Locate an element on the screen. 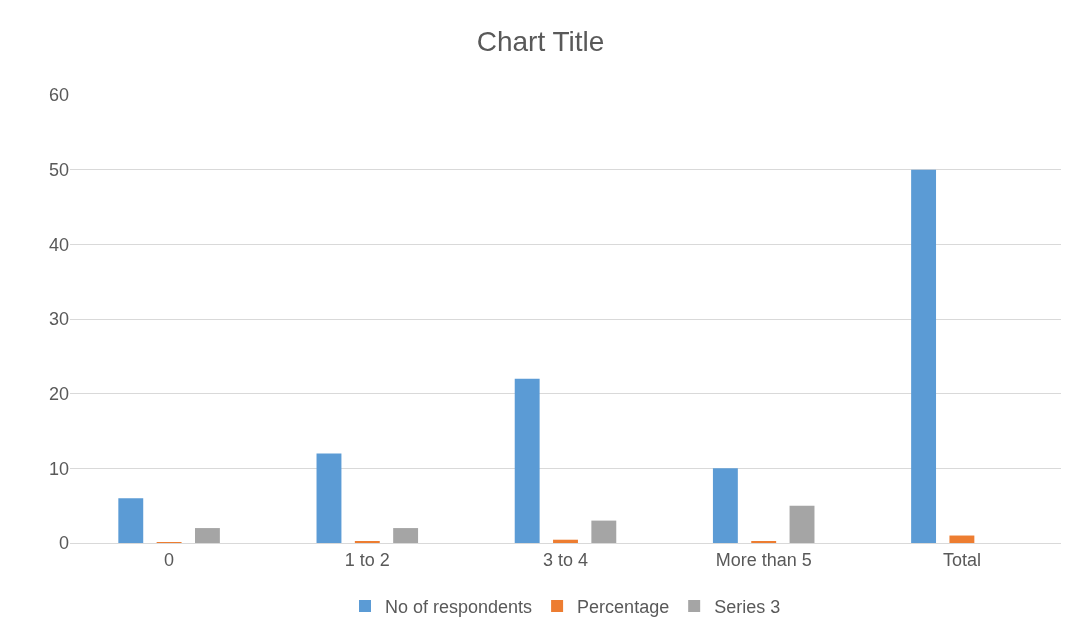  y-tick-label: 20 is located at coordinates (58, 393).